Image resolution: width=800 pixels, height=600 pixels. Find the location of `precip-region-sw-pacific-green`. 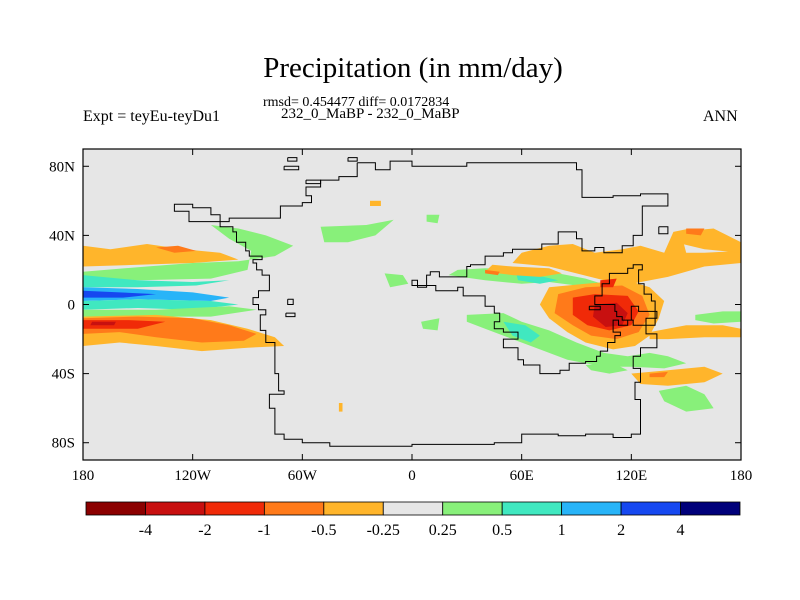

precip-region-sw-pacific-green is located at coordinates (686, 398).